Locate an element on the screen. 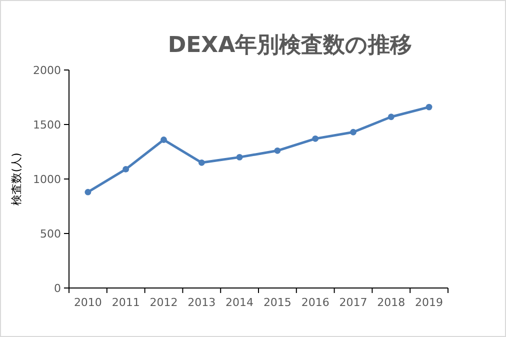 This screenshot has width=506, height=337. y-tick-label: 1000 is located at coordinates (47, 179).